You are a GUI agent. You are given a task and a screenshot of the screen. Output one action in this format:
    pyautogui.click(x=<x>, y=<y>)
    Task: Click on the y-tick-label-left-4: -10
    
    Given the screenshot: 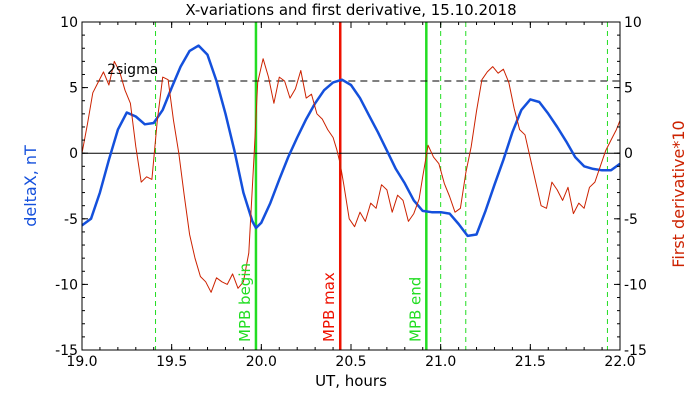 What is the action you would take?
    pyautogui.click(x=66, y=285)
    